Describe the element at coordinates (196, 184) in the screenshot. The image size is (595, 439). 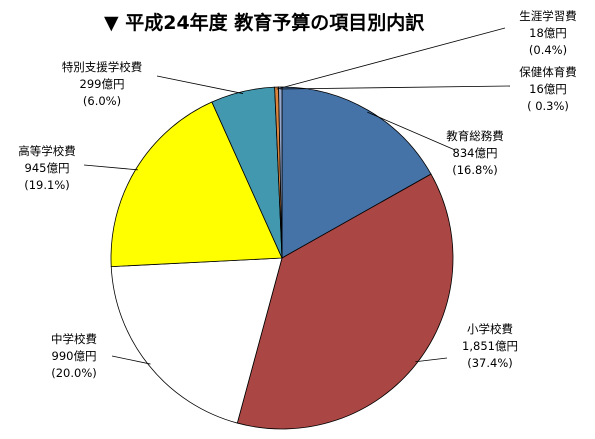
I see `pie-slice-koutougakkou` at that location.